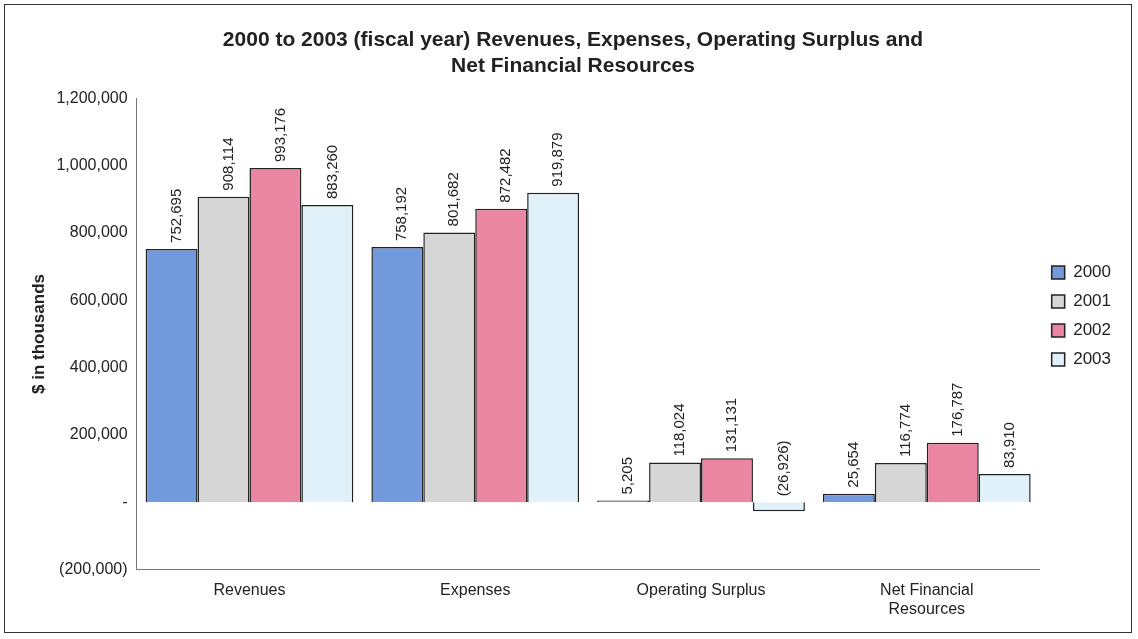 The image size is (1138, 639). Describe the element at coordinates (331, 172) in the screenshot. I see `data-label: 883,260` at that location.